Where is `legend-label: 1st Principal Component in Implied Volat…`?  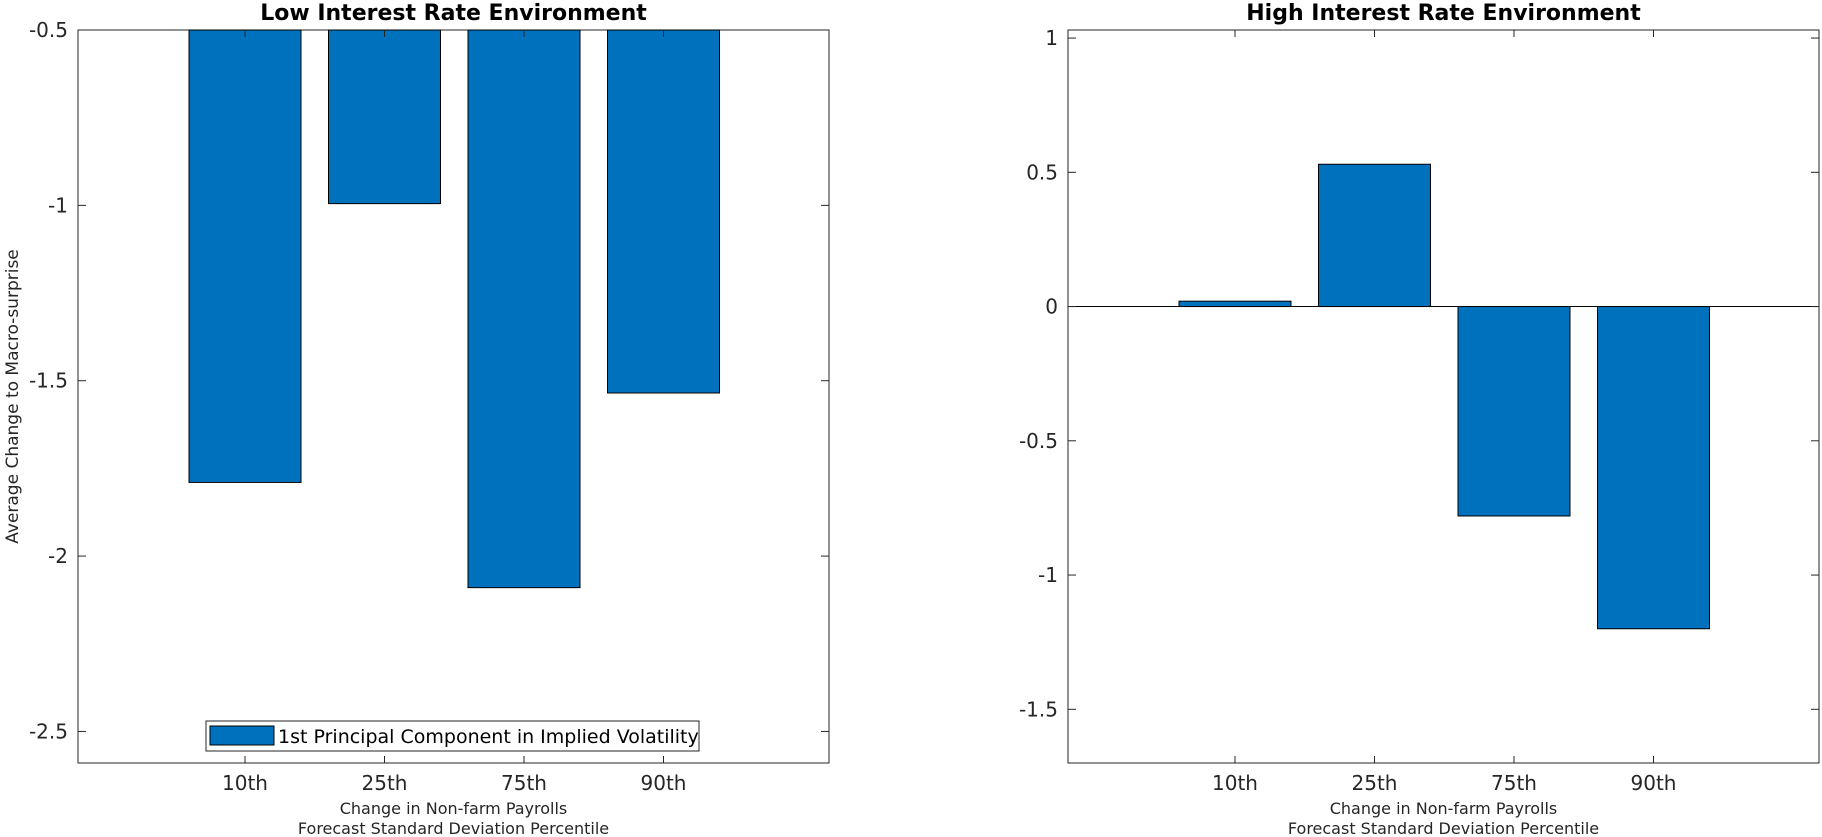
legend-label: 1st Principal Component in Implied Volat… is located at coordinates (488, 737).